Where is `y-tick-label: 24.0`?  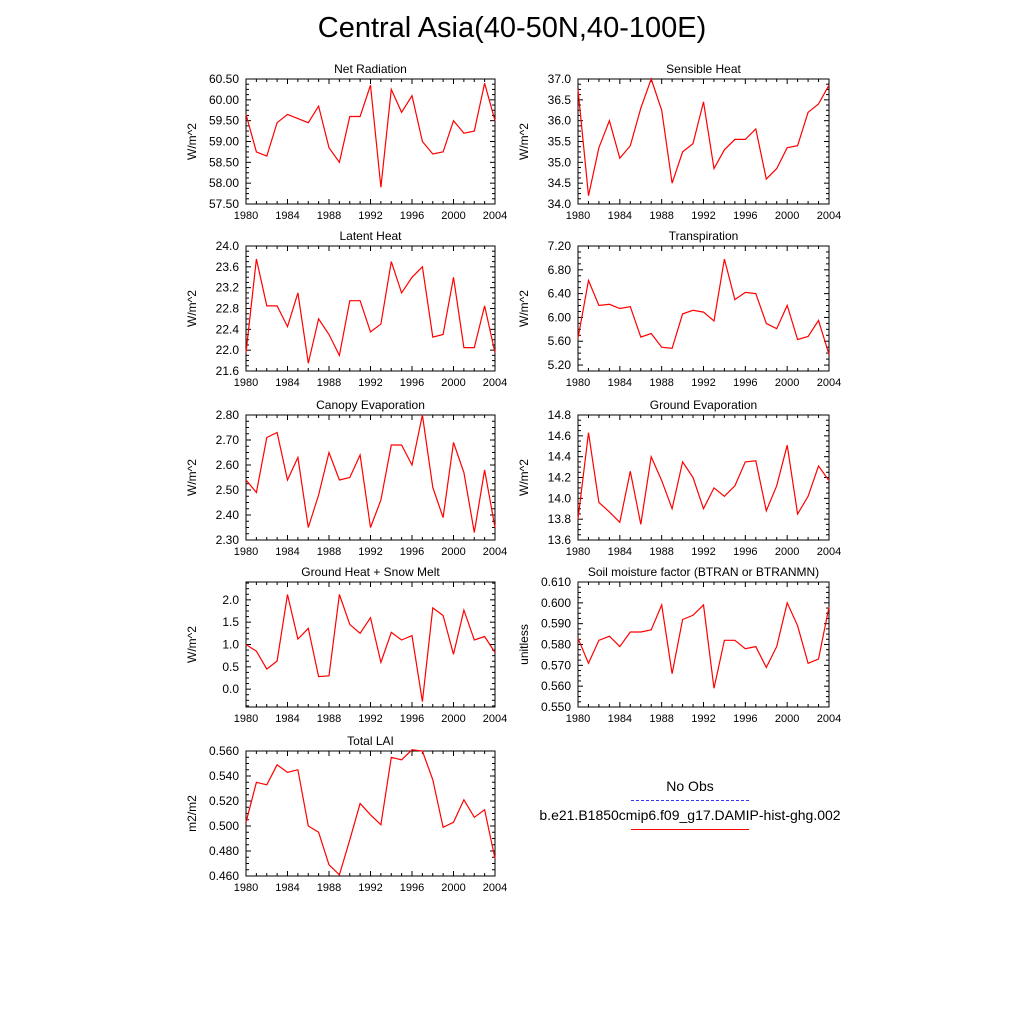 y-tick-label: 24.0 is located at coordinates (228, 246).